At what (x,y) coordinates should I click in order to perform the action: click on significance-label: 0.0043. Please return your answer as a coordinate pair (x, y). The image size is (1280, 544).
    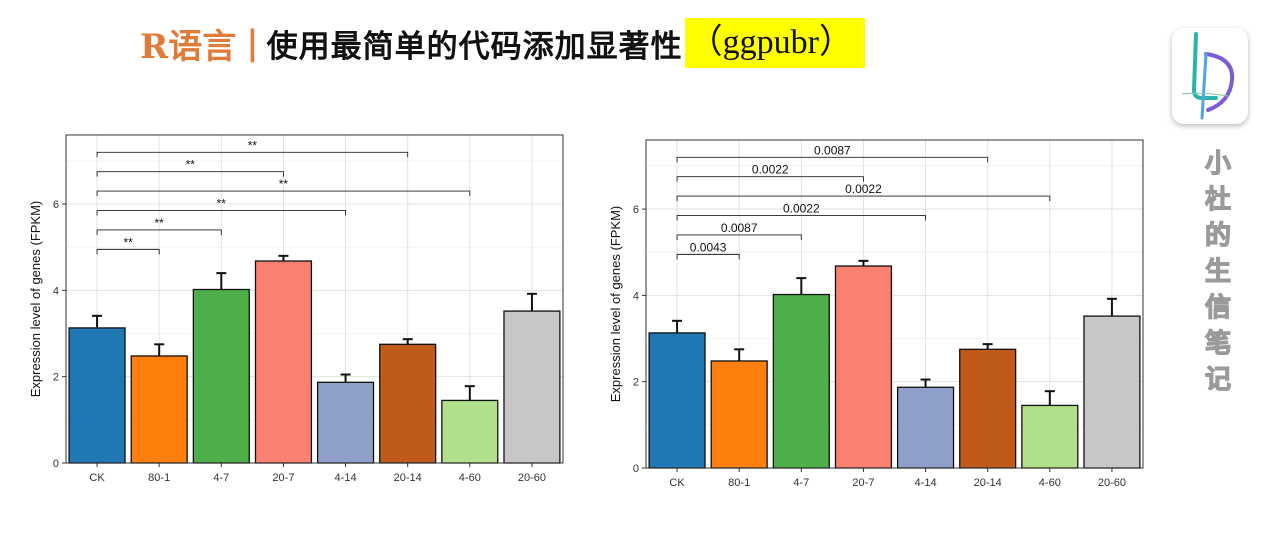
    Looking at the image, I should click on (708, 247).